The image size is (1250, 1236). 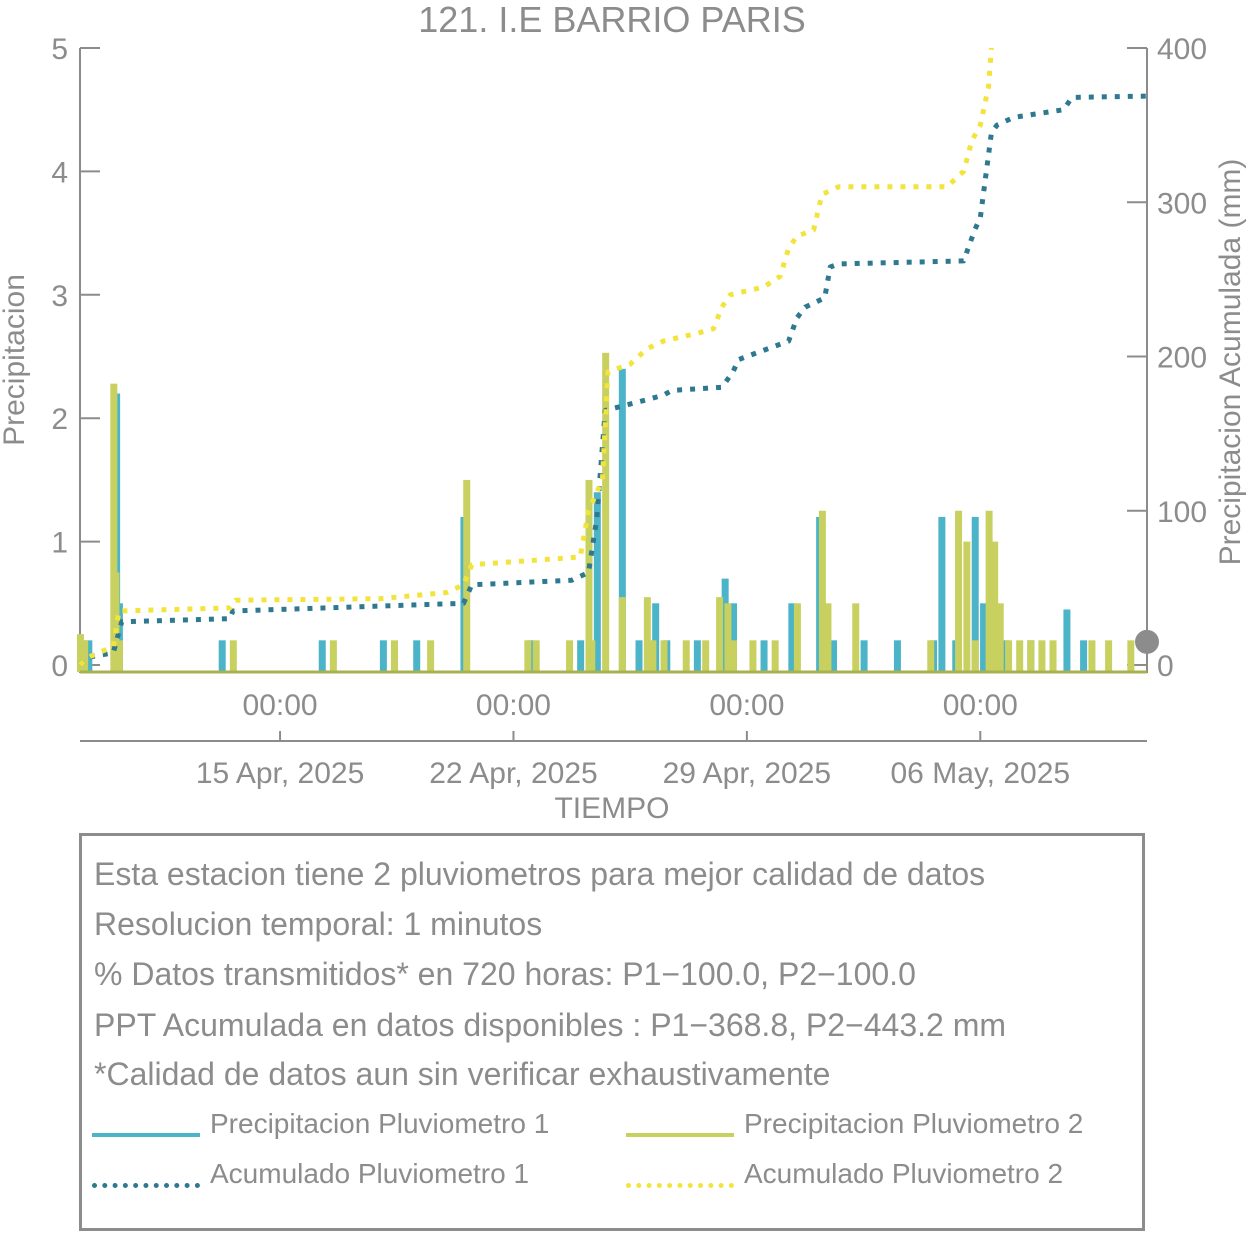 What do you see at coordinates (747, 773) in the screenshot?
I see `x-tick-date-label: 29 Apr, 2025` at bounding box center [747, 773].